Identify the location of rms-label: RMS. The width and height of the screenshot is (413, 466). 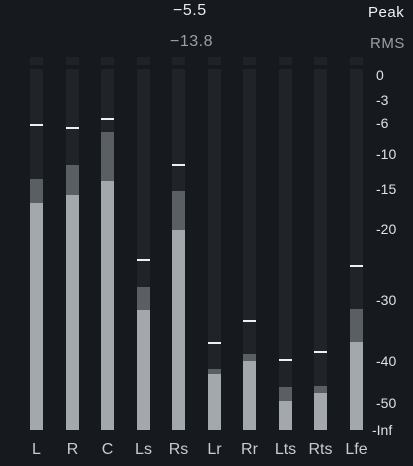
(387, 43).